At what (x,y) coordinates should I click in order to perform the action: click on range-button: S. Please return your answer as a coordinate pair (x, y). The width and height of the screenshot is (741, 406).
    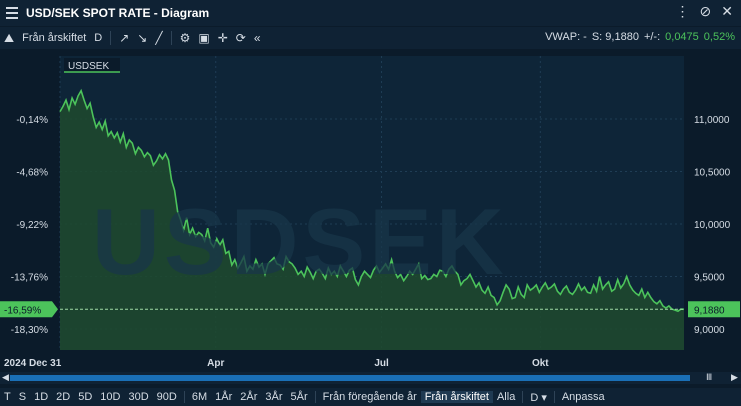
    Looking at the image, I should click on (22, 397).